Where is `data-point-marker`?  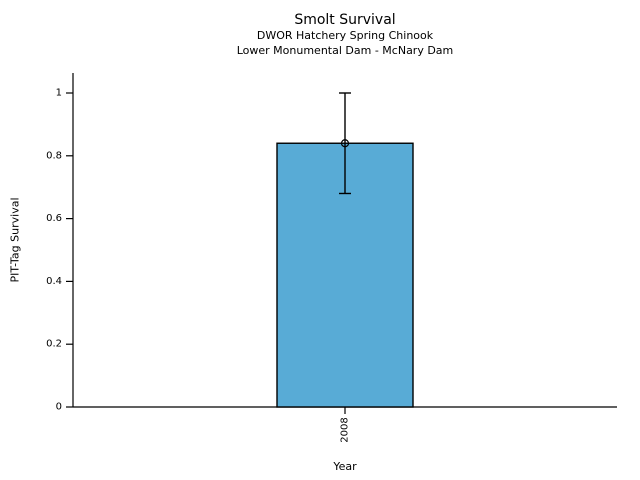 data-point-marker is located at coordinates (345, 143).